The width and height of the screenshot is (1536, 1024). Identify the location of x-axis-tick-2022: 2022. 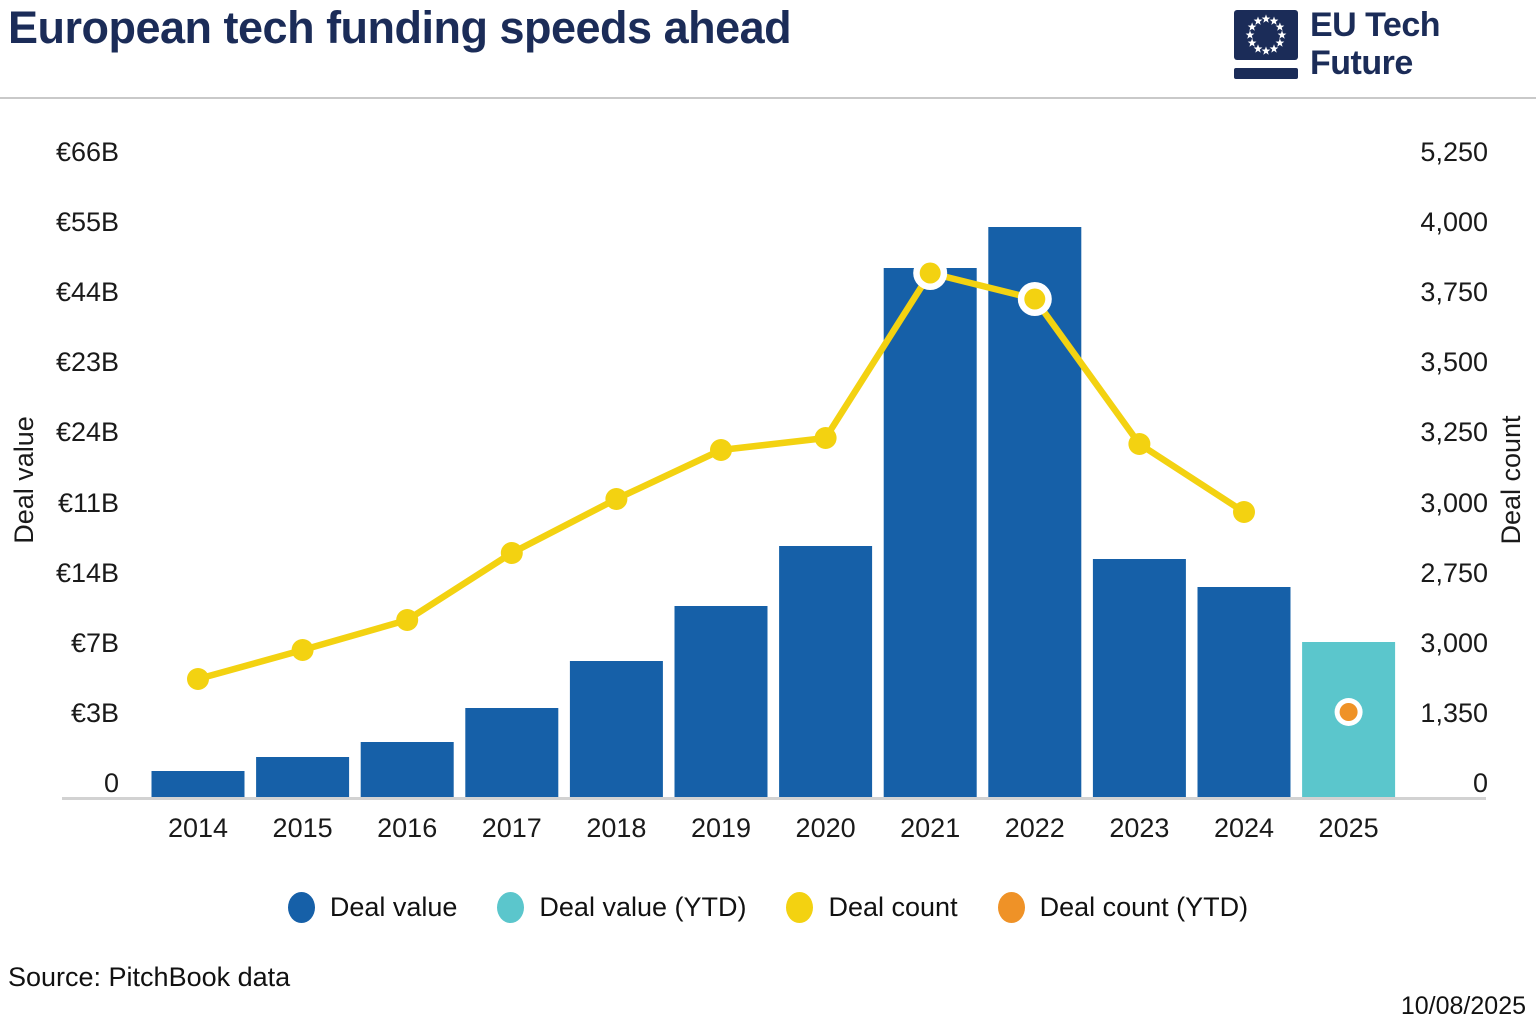
(1034, 828).